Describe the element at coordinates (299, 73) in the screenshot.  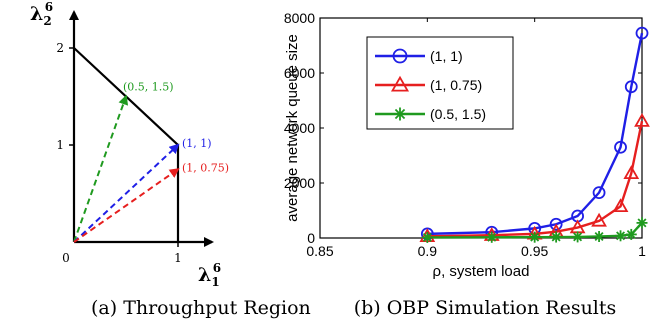
I see `y-tick-label: 6000` at that location.